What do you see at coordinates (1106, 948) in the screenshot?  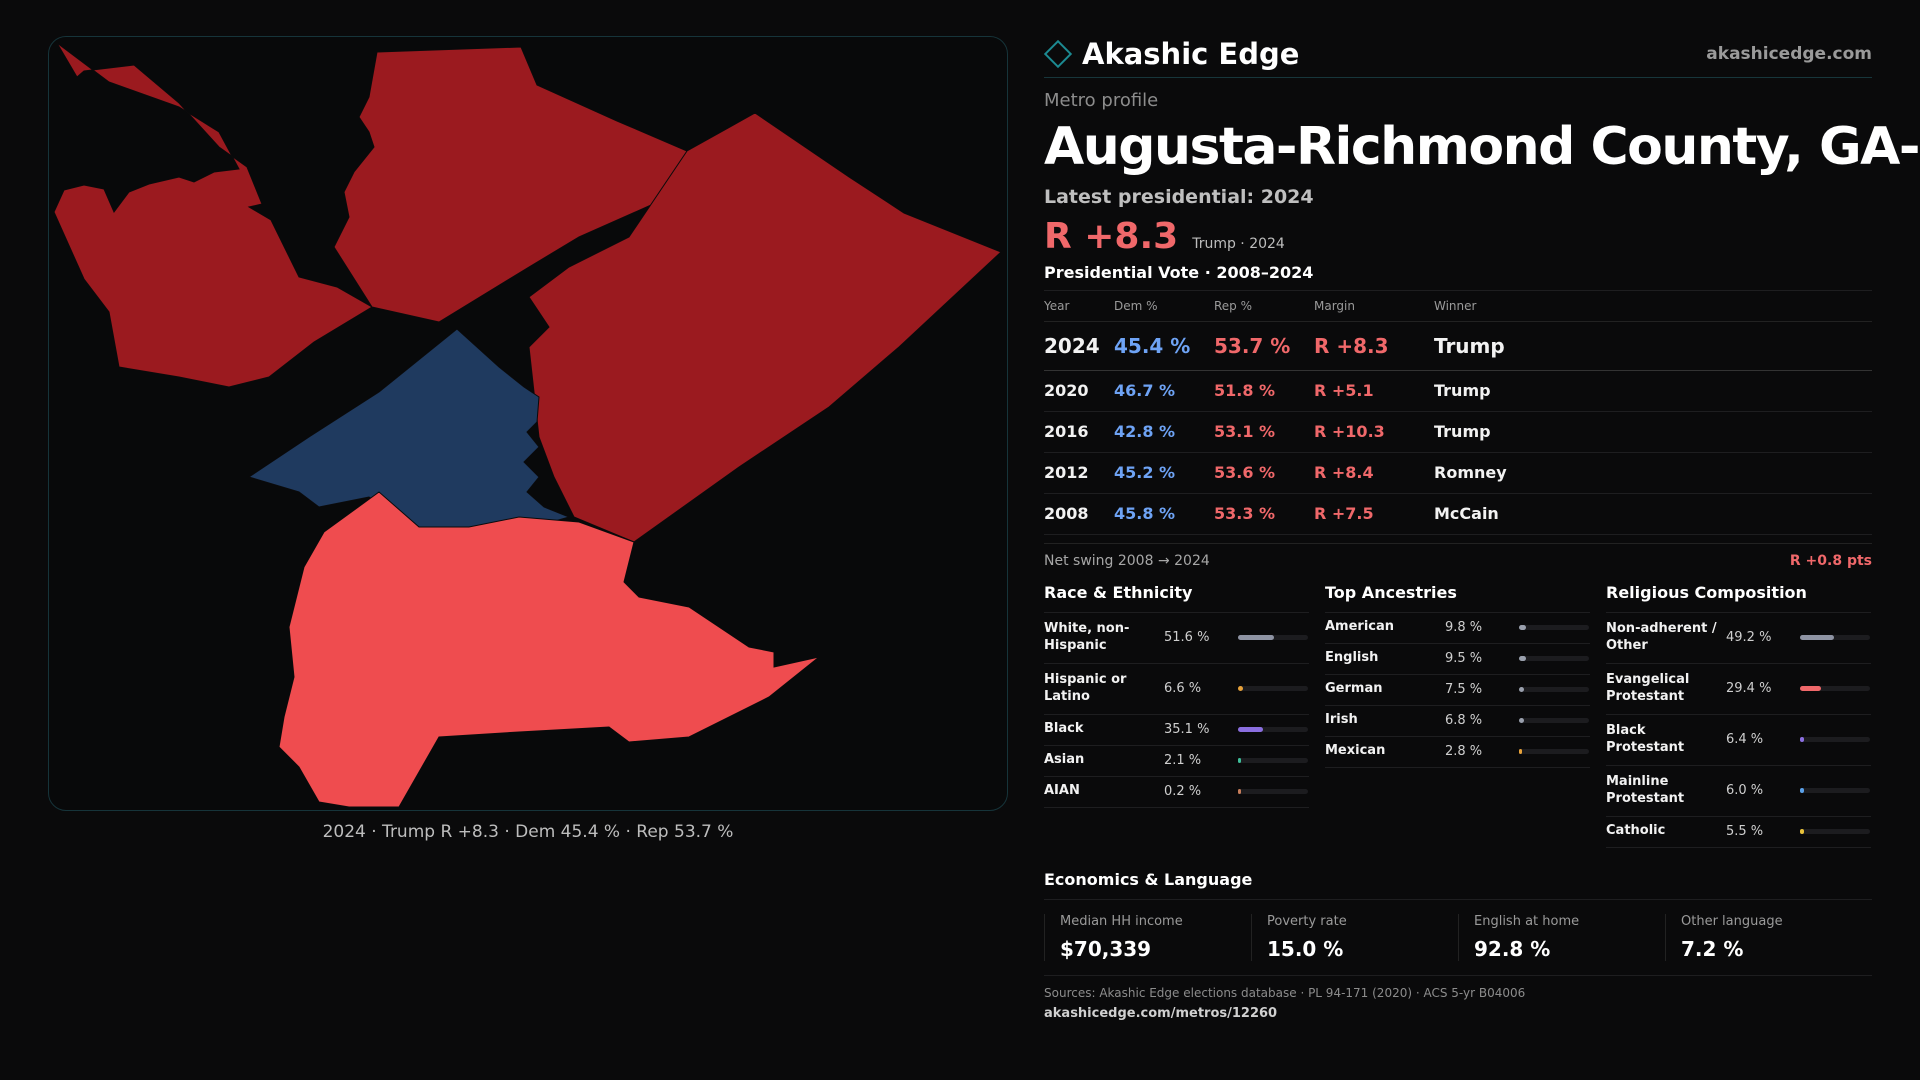 I see `card-value: $70,339` at bounding box center [1106, 948].